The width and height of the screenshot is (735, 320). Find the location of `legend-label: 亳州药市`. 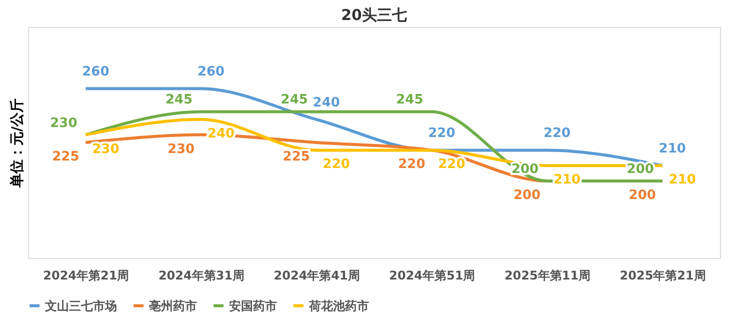

legend-label: 亳州药市 is located at coordinates (173, 305).